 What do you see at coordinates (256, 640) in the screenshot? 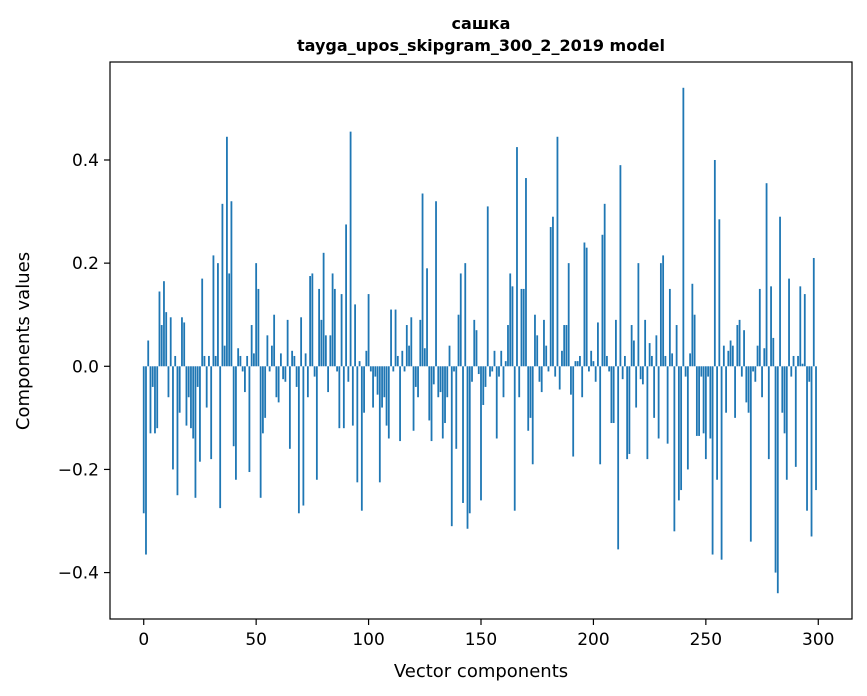
I see `x-tick-label: 50` at bounding box center [256, 640].